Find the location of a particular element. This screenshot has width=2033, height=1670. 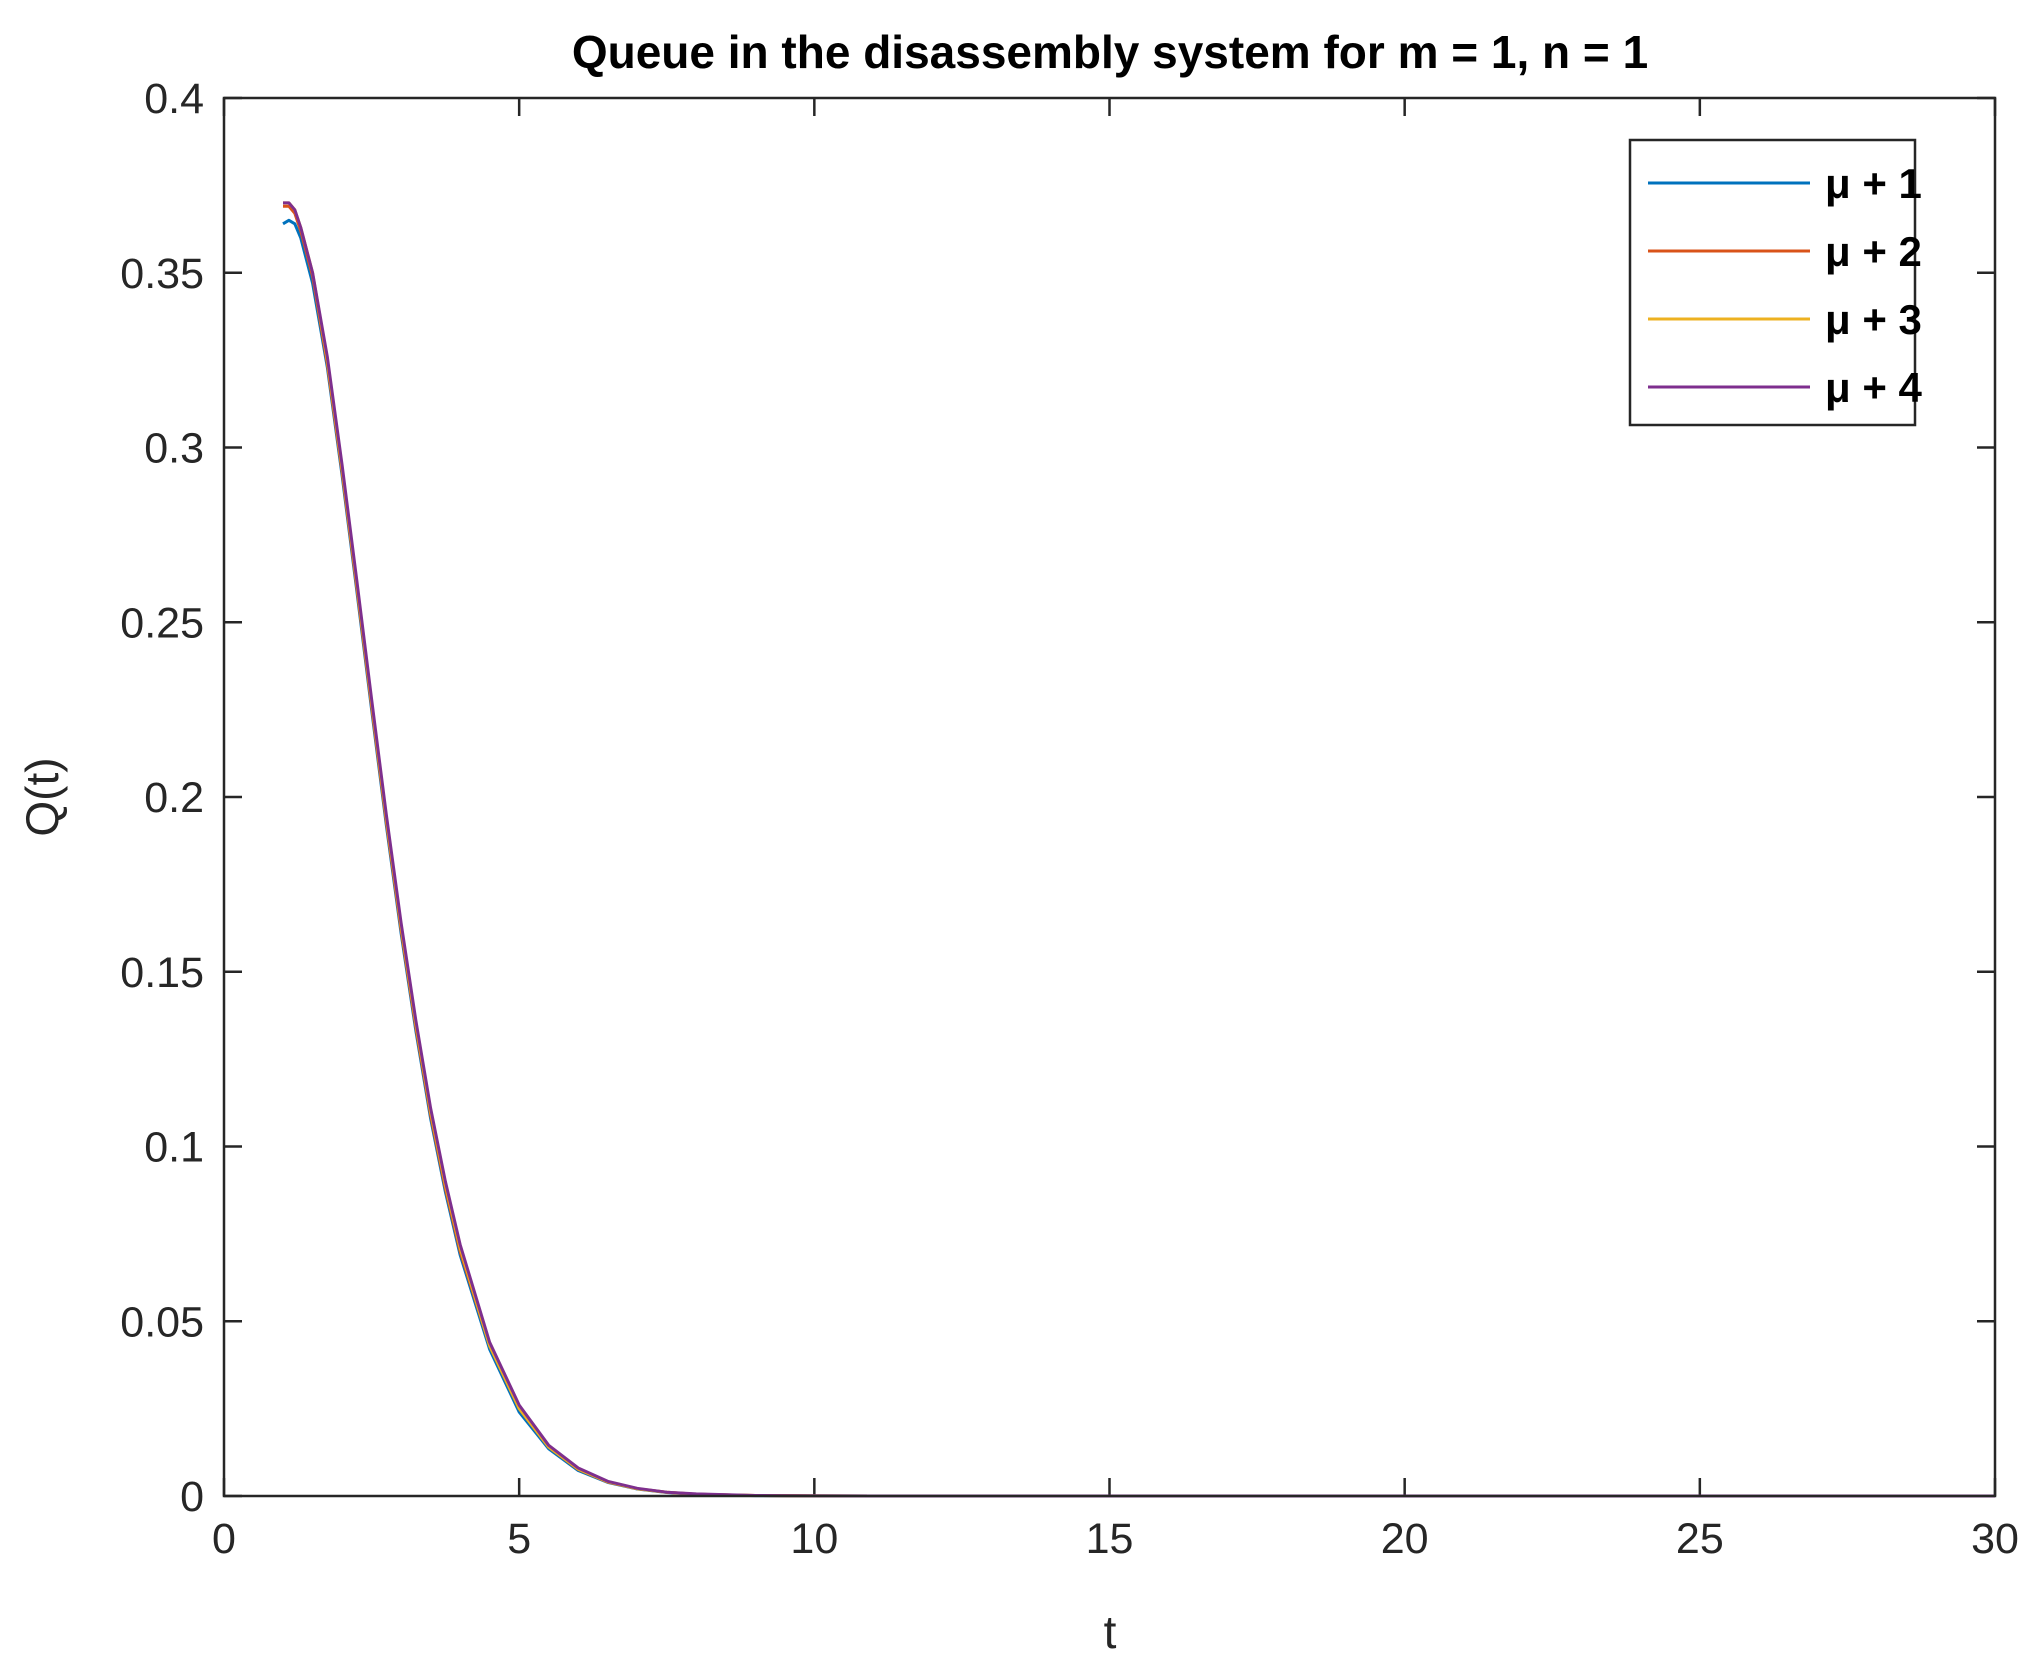

legend: μ + 1 μ + 2 μ + 3 μ + 4 is located at coordinates (1775, 282).